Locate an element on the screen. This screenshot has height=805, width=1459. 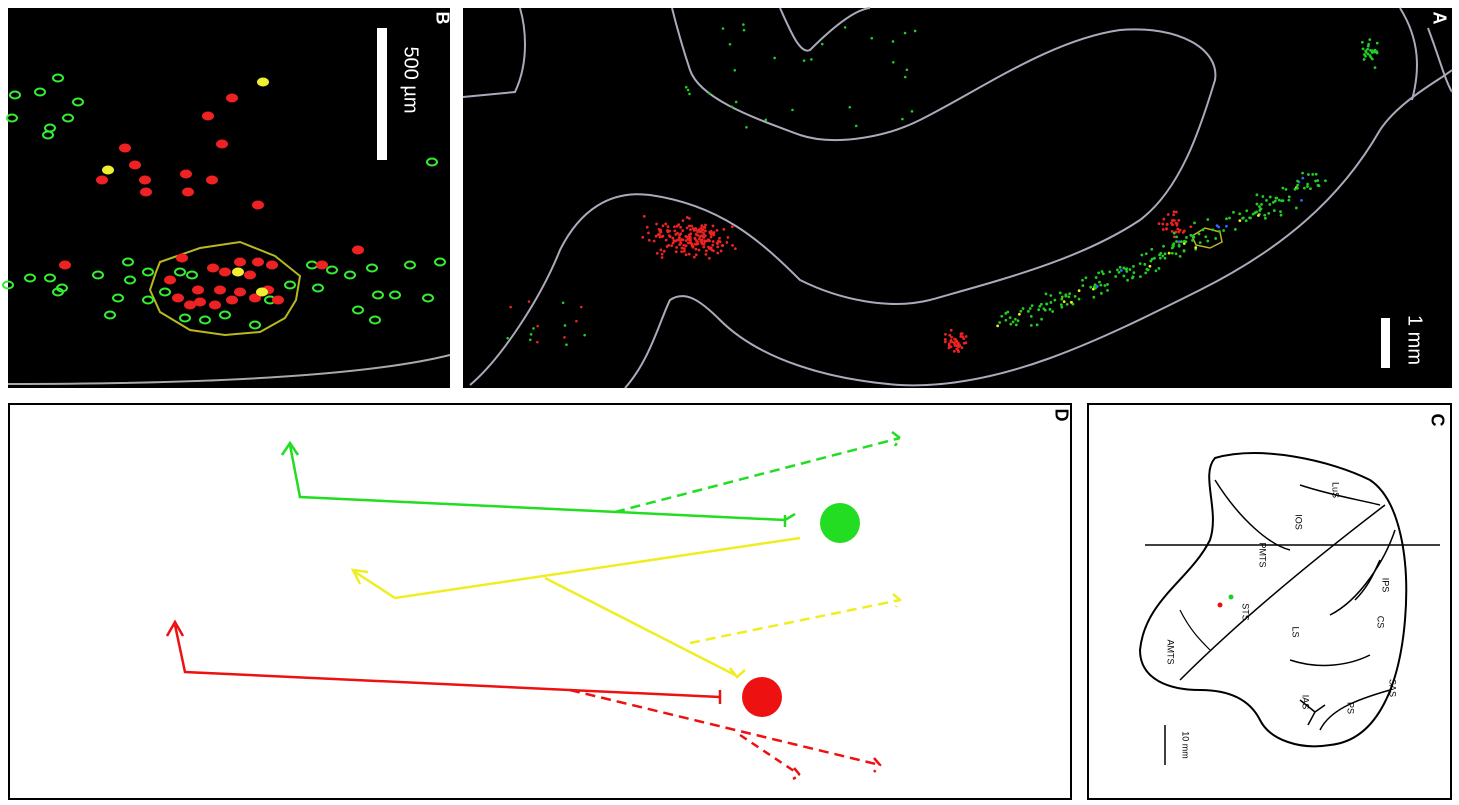
sulcus is located at coordinates (1355, 710).